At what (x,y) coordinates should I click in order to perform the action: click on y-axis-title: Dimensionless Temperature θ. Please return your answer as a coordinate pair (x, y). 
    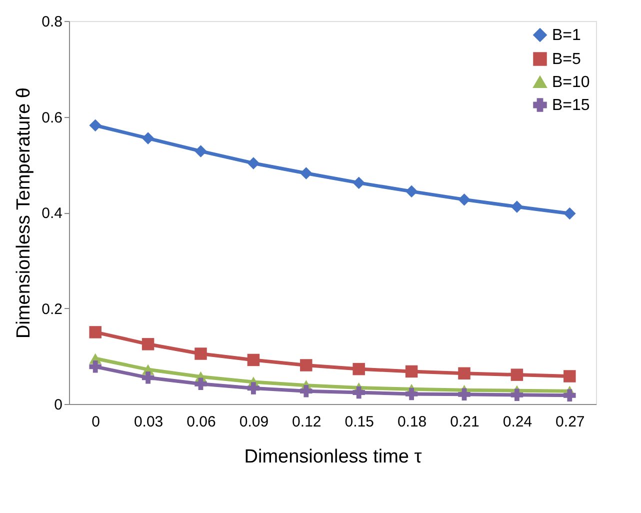
    Looking at the image, I should click on (24, 213).